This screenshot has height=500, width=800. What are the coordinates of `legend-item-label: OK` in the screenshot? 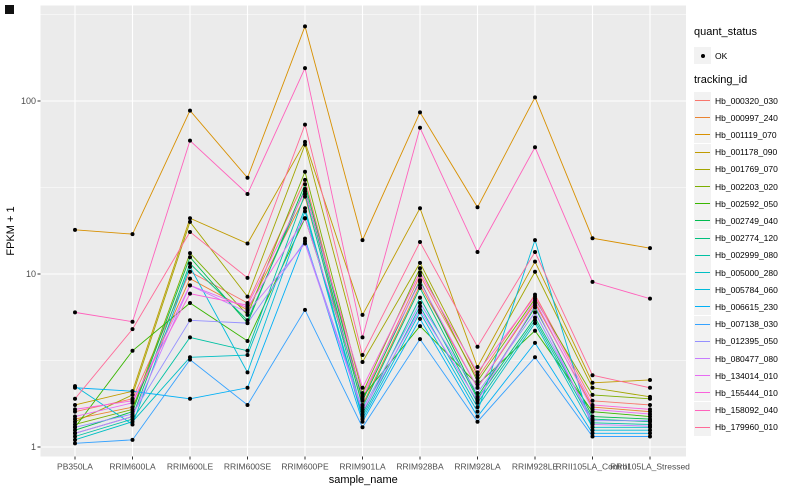 It's located at (721, 55).